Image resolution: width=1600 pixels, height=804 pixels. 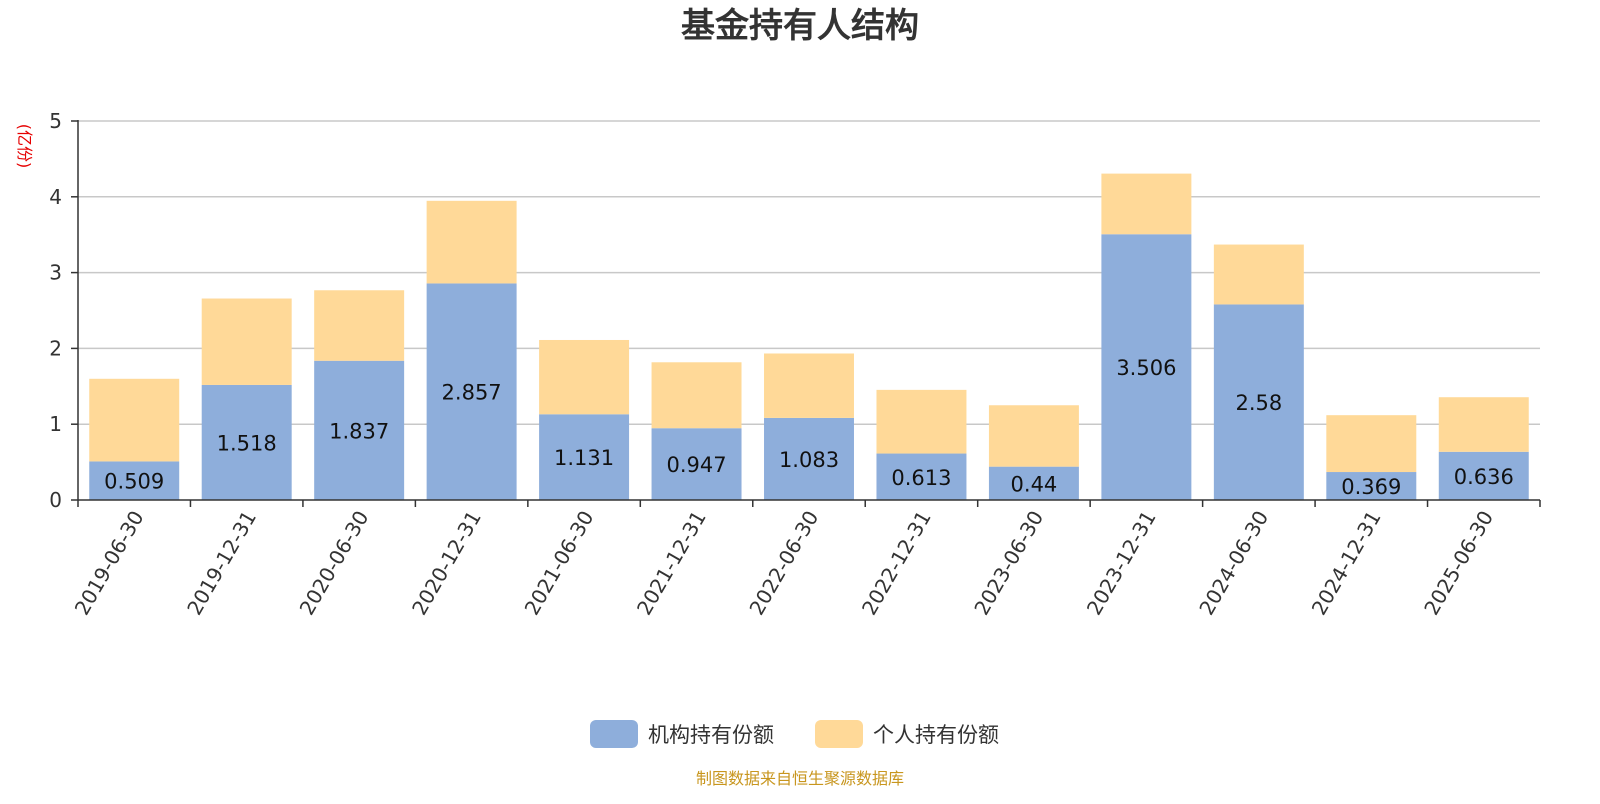 I want to click on x-tick-label: 2024-06-30, so click(x=1233, y=563).